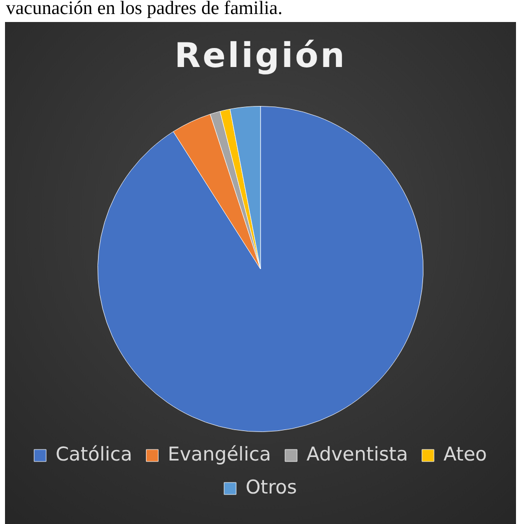  What do you see at coordinates (220, 454) in the screenshot?
I see `legend-label: Evangélica` at bounding box center [220, 454].